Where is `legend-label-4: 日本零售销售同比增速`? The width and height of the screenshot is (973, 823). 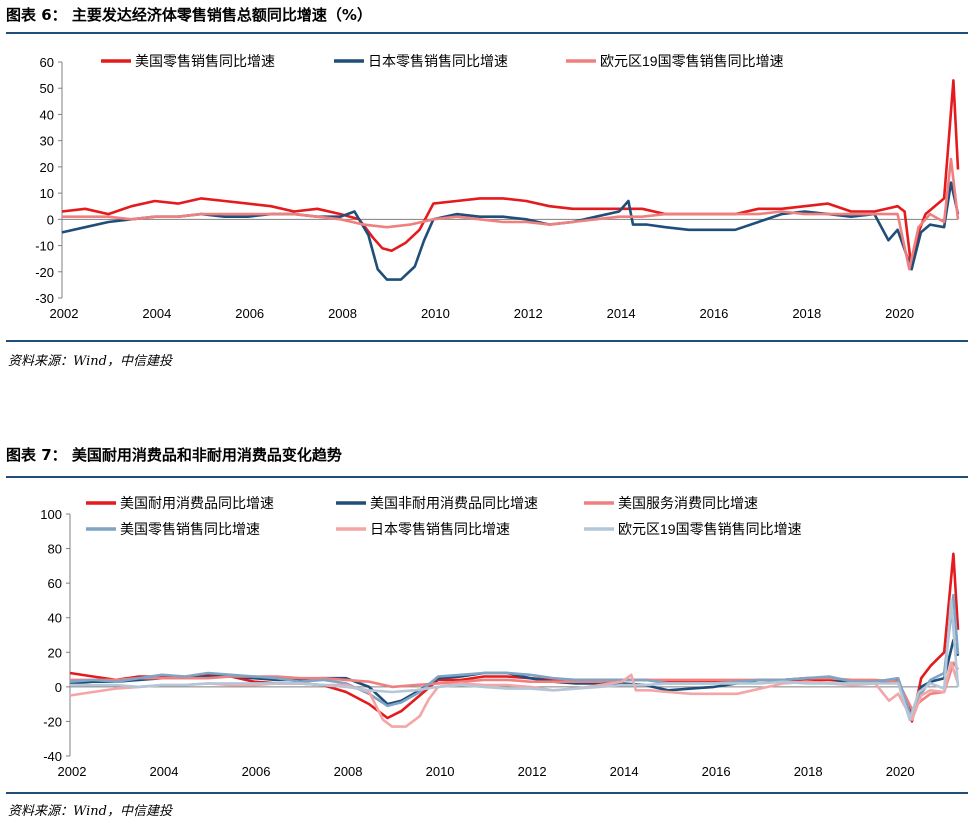
legend-label-4: 日本零售销售同比增速 is located at coordinates (440, 529).